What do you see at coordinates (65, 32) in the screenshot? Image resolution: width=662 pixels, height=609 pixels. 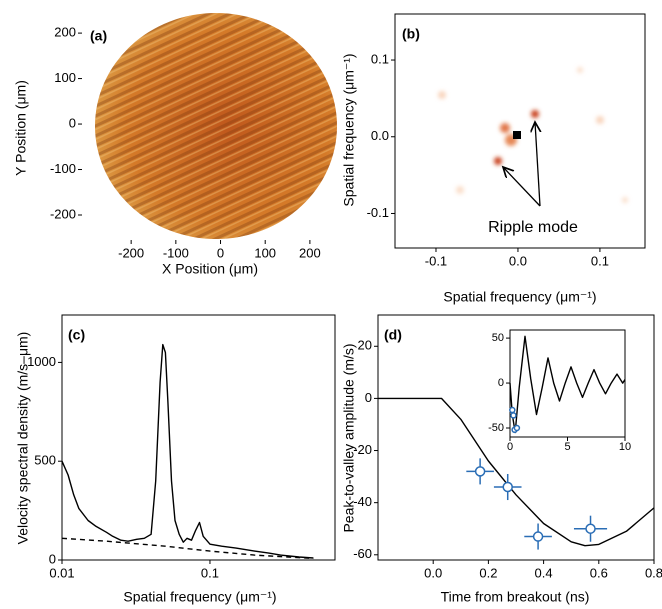 I see `y-tick-label: 200` at bounding box center [65, 32].